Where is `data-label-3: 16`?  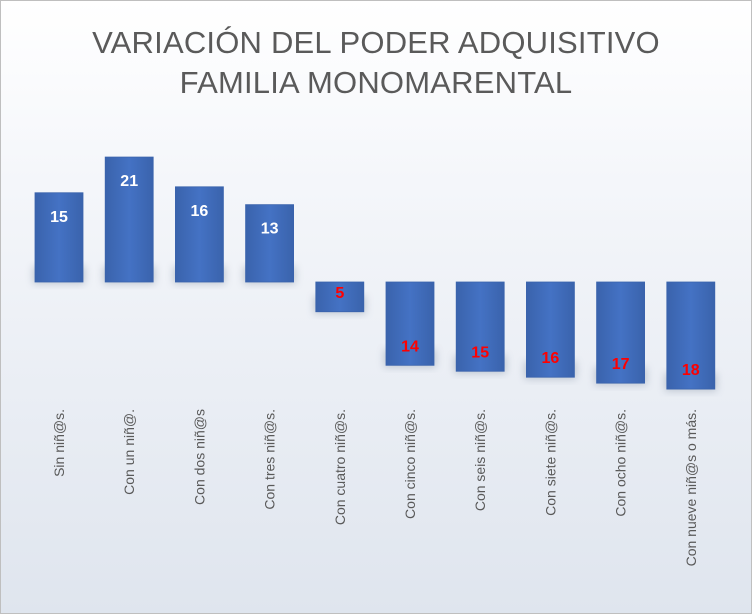 data-label-3: 16 is located at coordinates (200, 211).